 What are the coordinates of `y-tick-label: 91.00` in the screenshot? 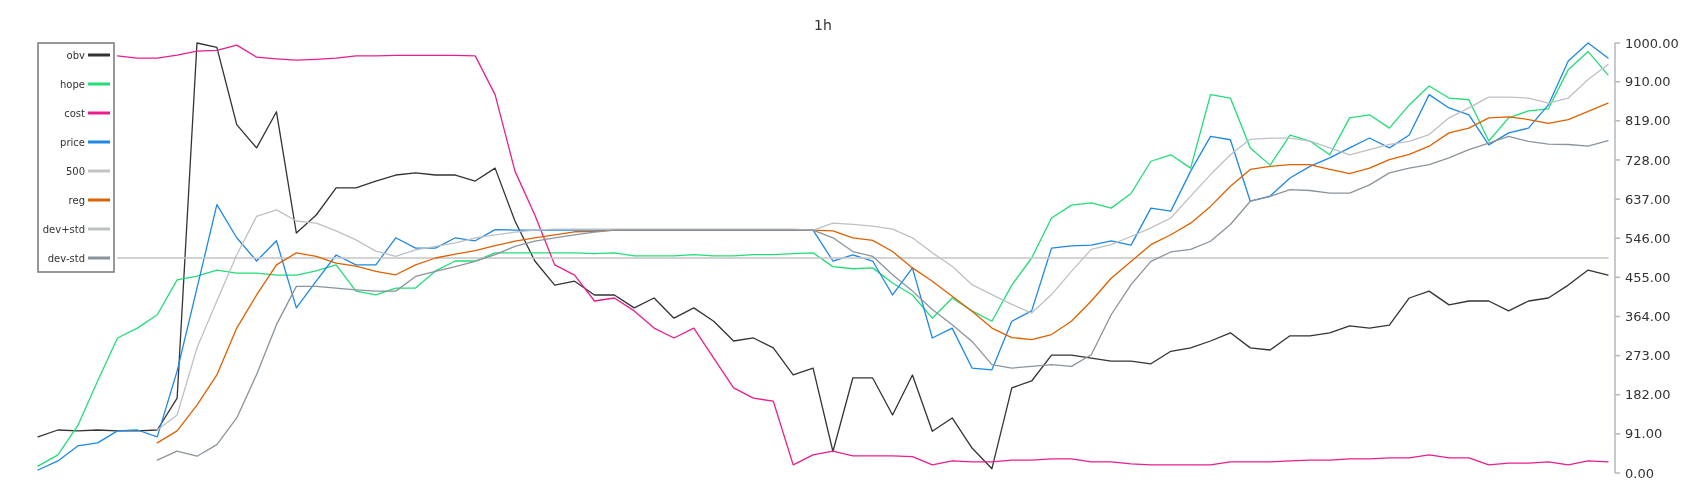 It's located at (1644, 434).